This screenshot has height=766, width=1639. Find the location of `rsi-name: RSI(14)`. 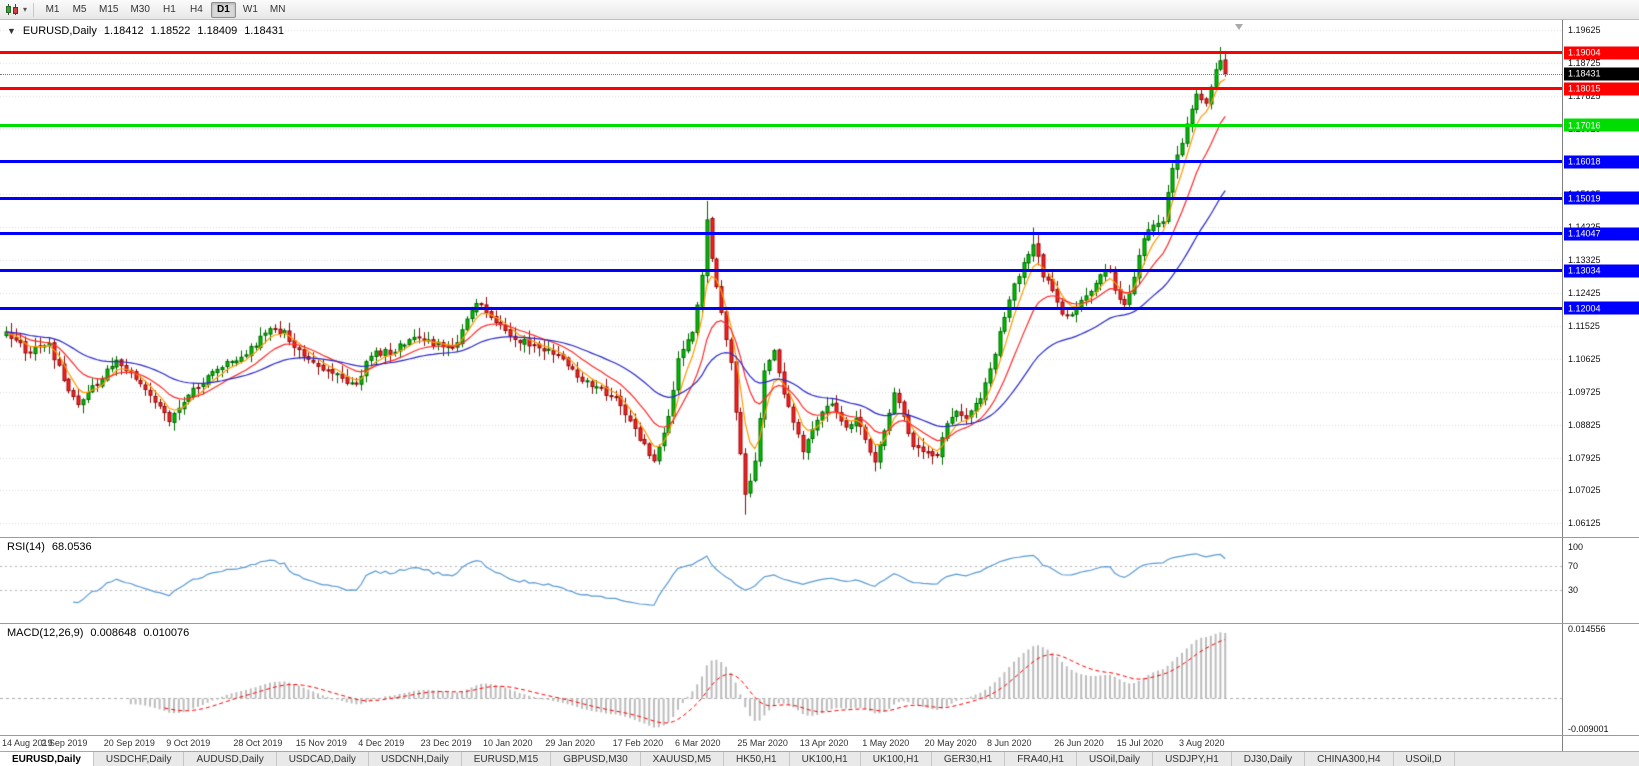

rsi-name: RSI(14) is located at coordinates (26, 547).